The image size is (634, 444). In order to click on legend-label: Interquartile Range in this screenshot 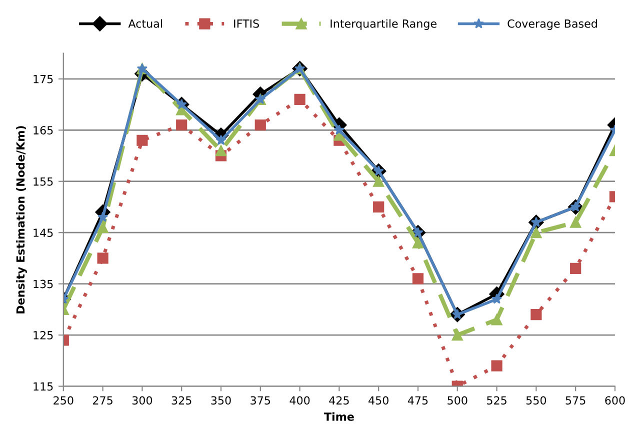, I will do `click(383, 24)`.